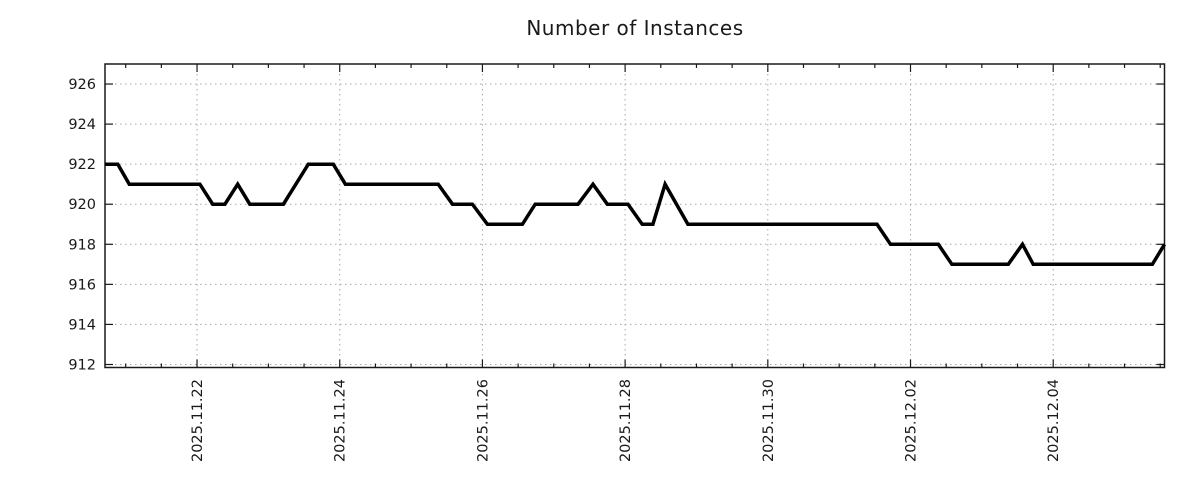  What do you see at coordinates (82, 205) in the screenshot?
I see `y-tick-label: 920` at bounding box center [82, 205].